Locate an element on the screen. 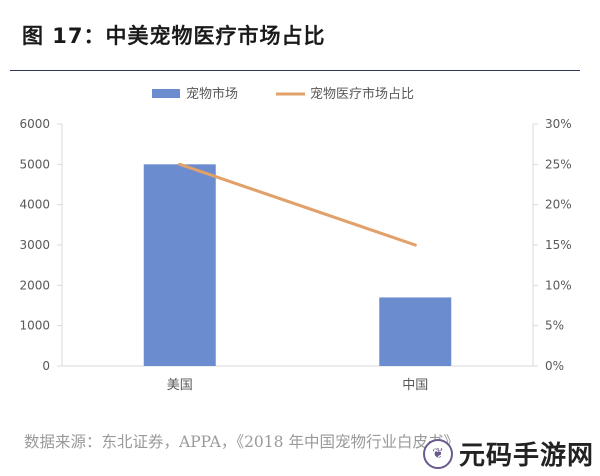  y-left-tick-label: 3000 is located at coordinates (34, 245).